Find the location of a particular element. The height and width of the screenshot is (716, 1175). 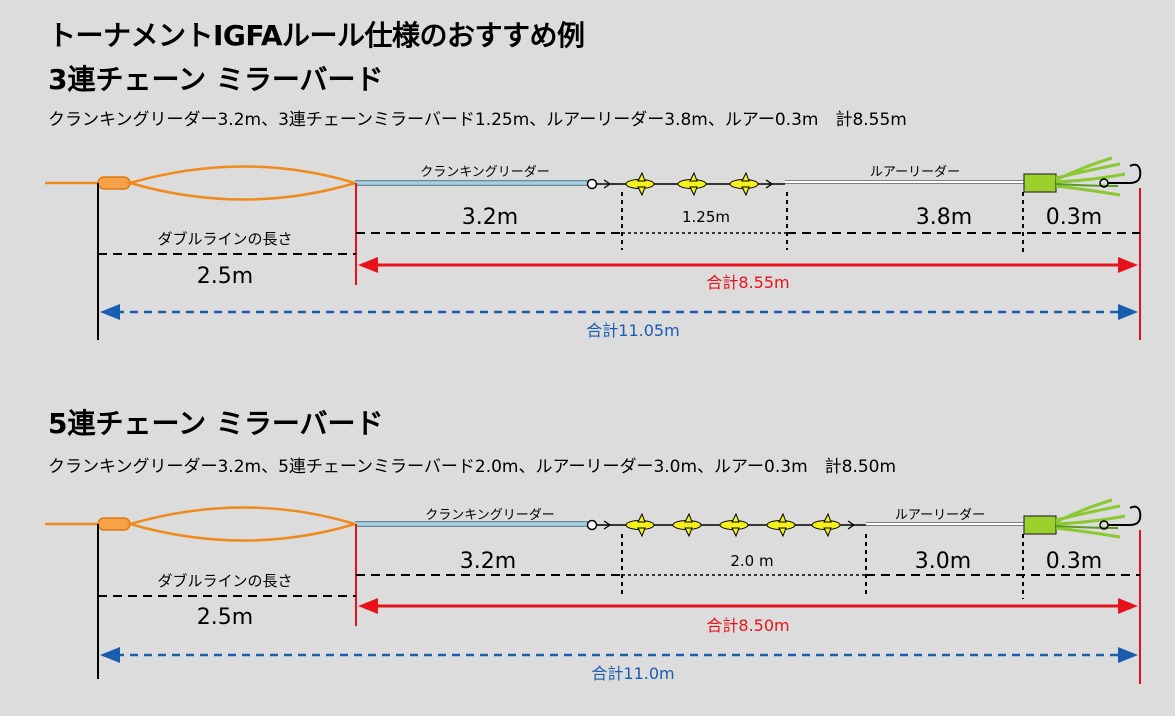

red-total-label: 合計8.50m is located at coordinates (747, 625).